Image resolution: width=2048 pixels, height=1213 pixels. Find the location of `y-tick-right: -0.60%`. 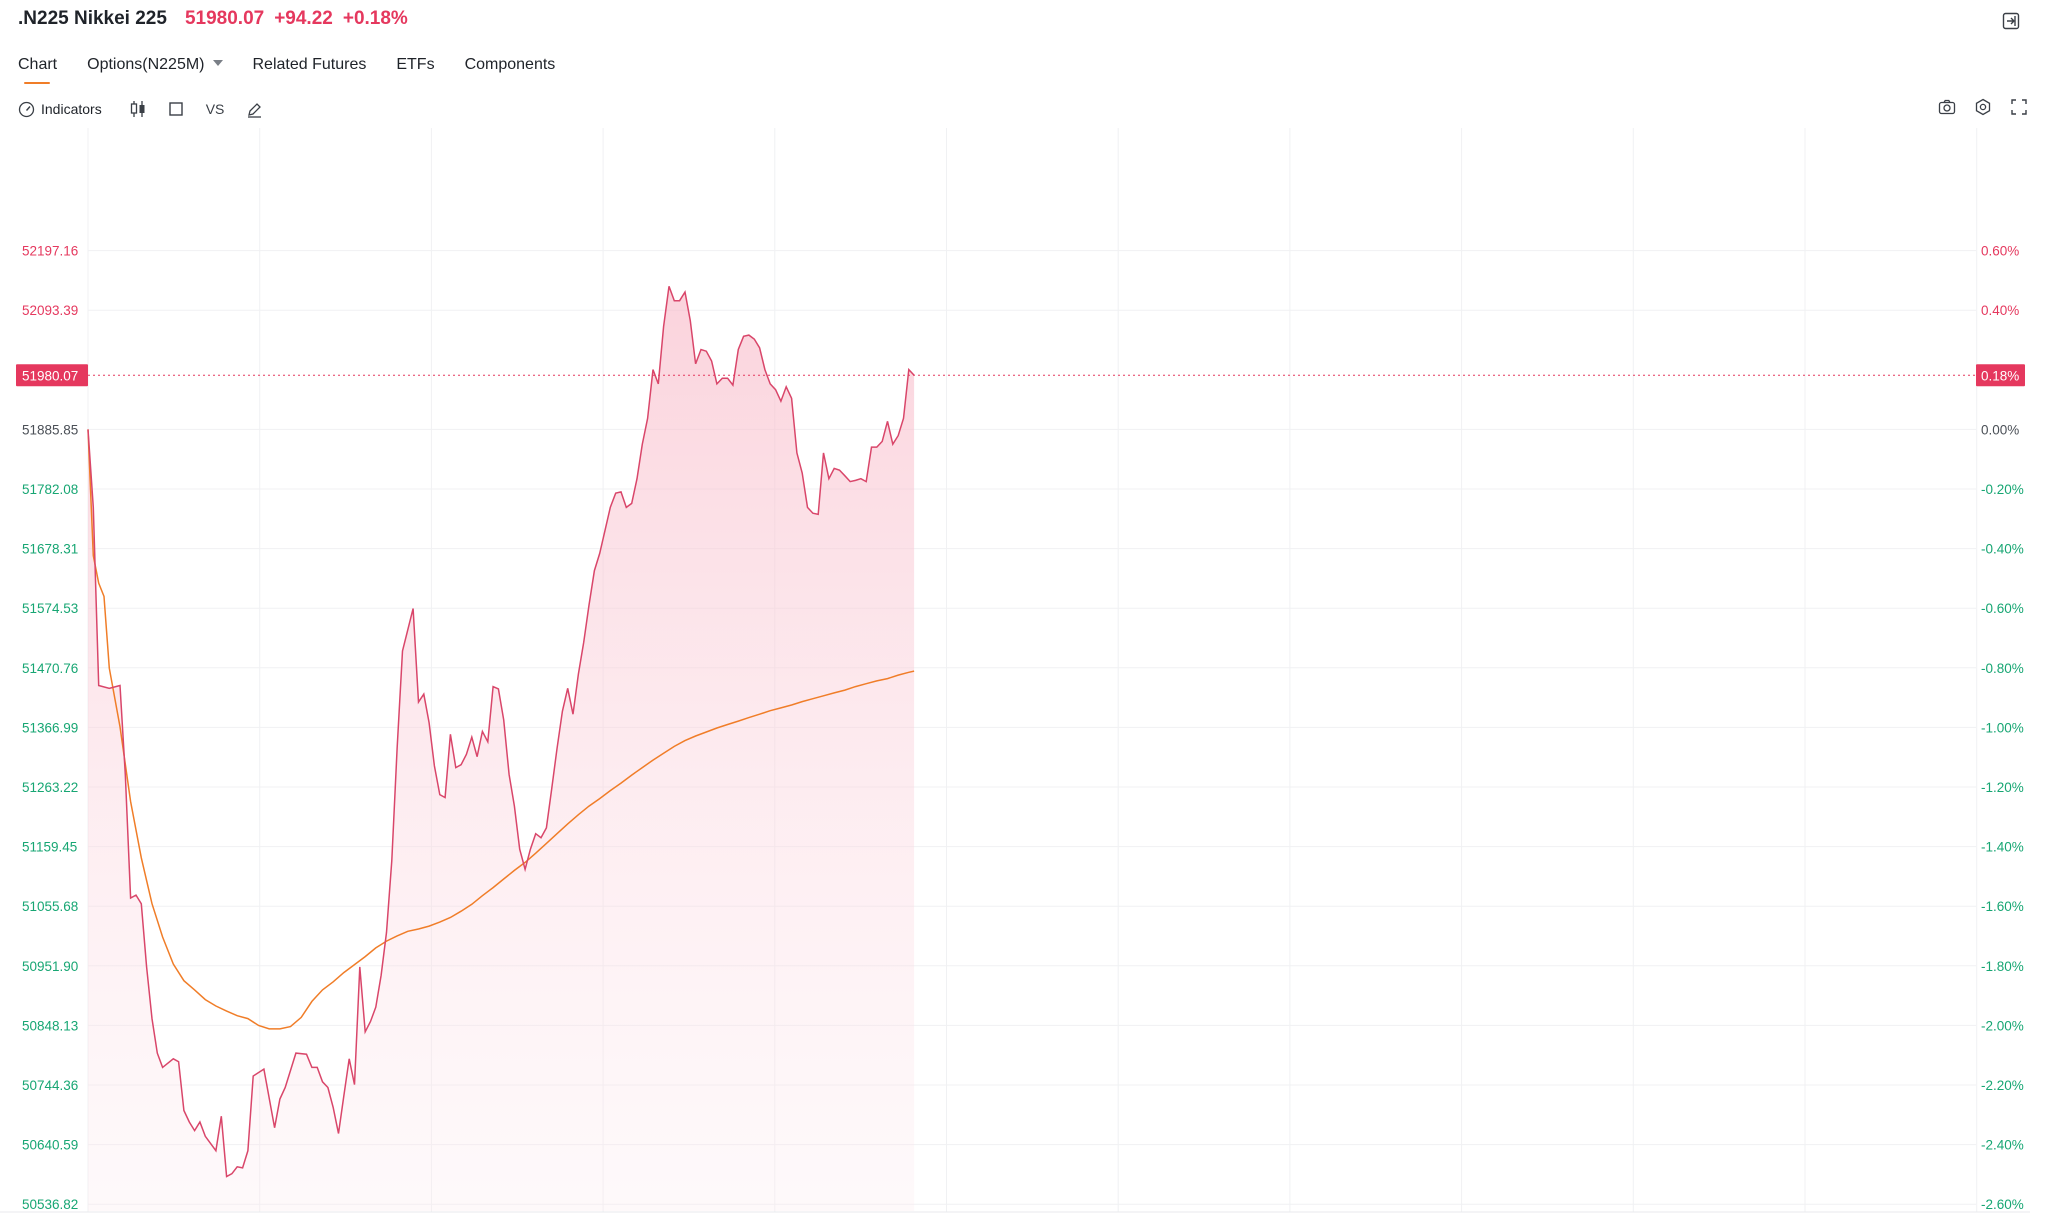

y-tick-right: -0.60% is located at coordinates (2002, 608).